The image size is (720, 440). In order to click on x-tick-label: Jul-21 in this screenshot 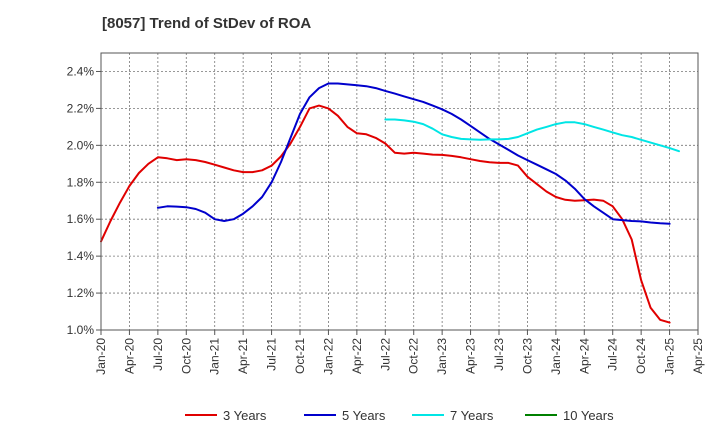, I will do `click(272, 354)`.